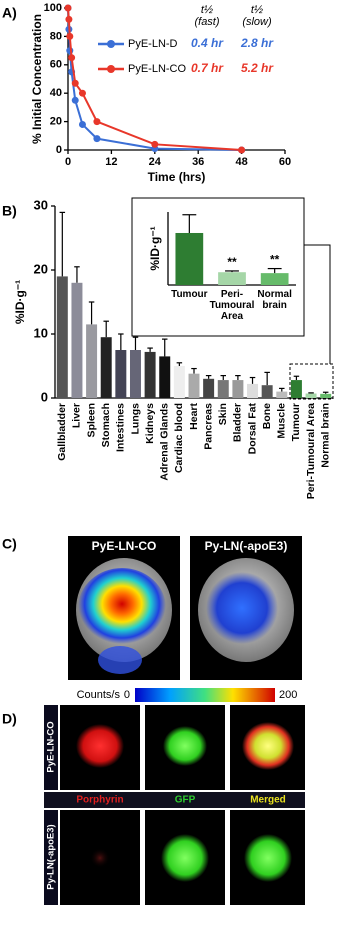 Image resolution: width=337 pixels, height=930 pixels. What do you see at coordinates (257, 43) in the screenshot?
I see `half-life: 2.8 hr` at bounding box center [257, 43].